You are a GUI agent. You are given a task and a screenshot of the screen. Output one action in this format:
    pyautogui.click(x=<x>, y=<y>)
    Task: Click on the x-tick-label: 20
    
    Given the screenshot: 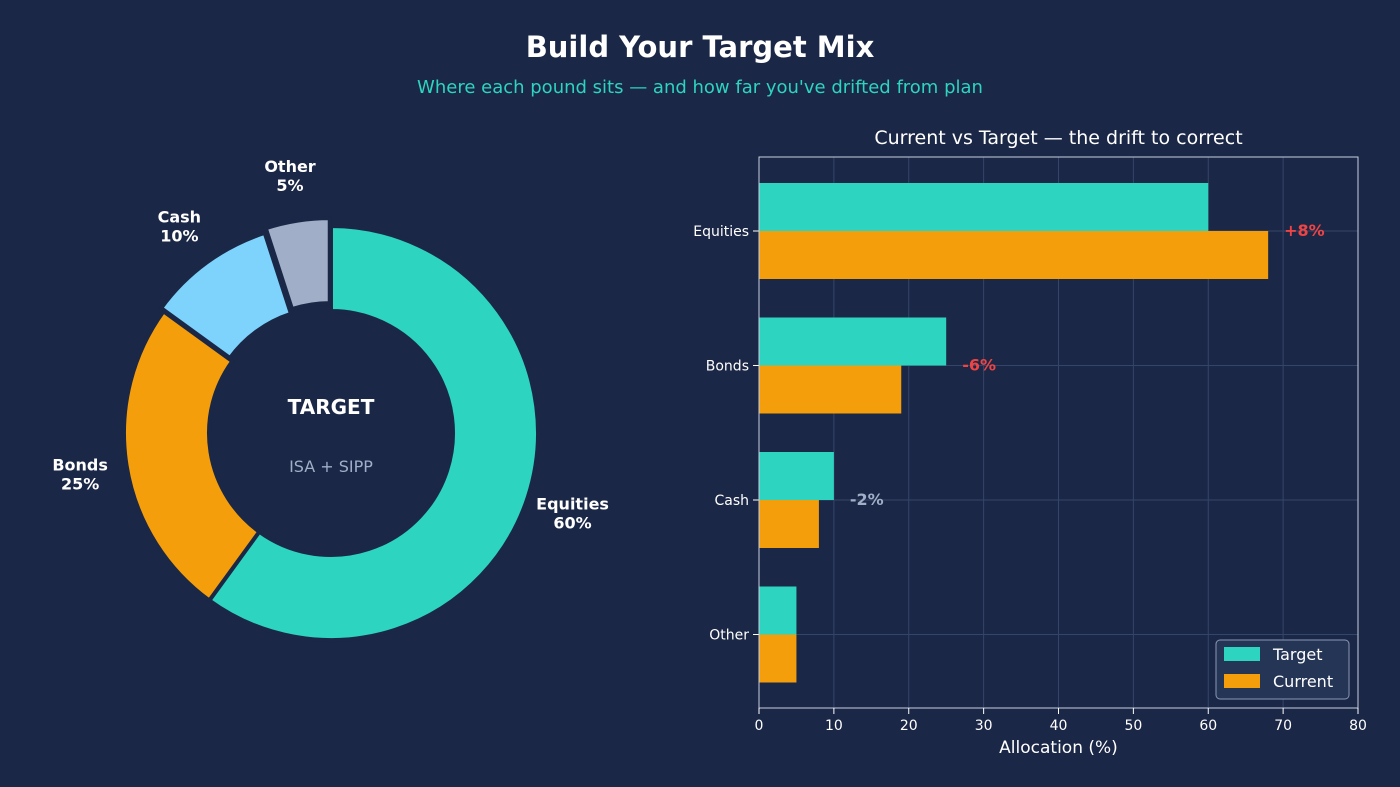 What is the action you would take?
    pyautogui.click(x=909, y=726)
    